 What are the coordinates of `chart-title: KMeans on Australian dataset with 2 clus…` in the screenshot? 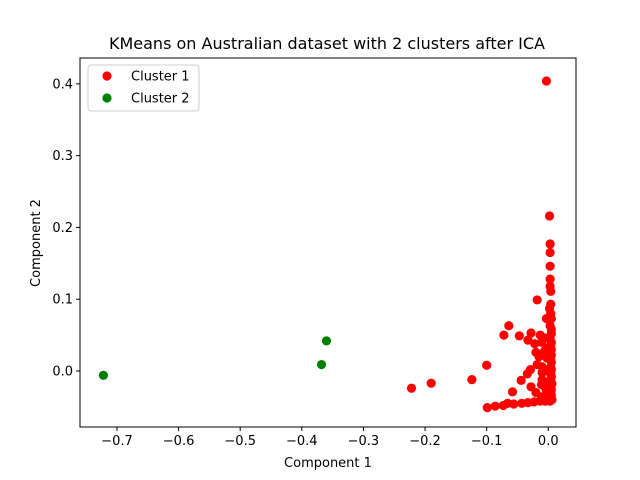 It's located at (327, 43).